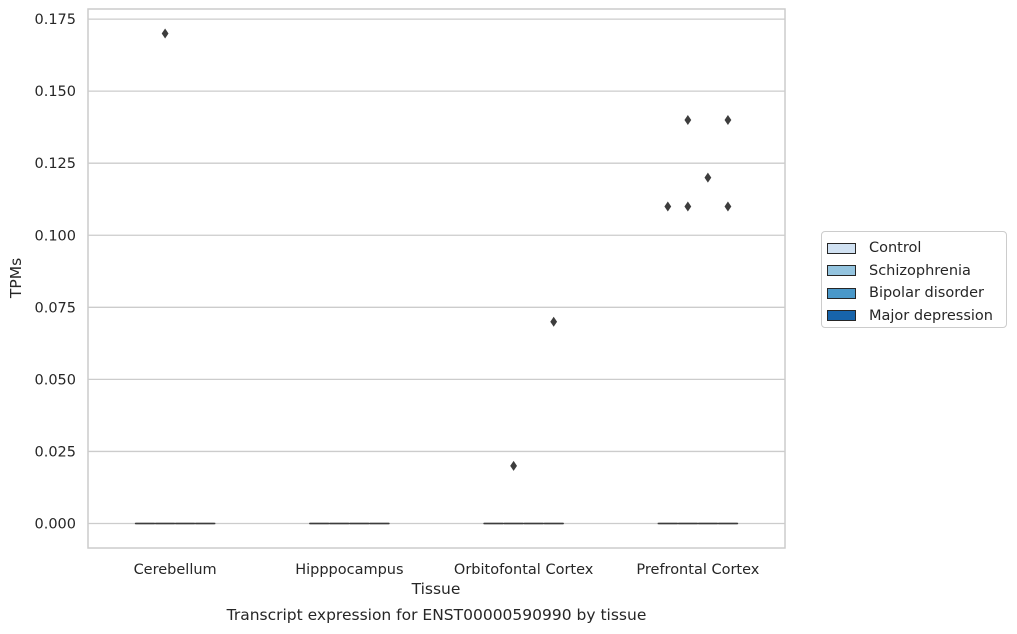  I want to click on y-tick-label: 0.125, so click(55, 164).